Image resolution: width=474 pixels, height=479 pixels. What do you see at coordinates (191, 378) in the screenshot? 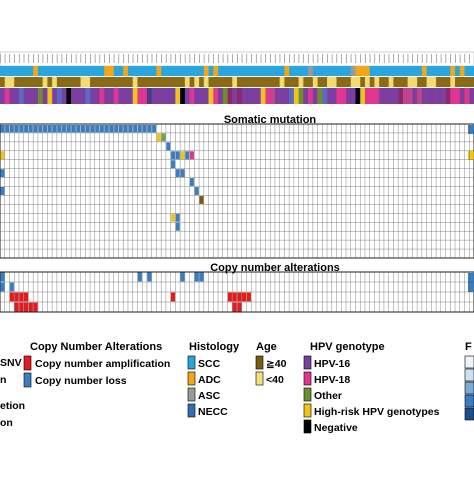
I see `legend-swatch-adc` at bounding box center [191, 378].